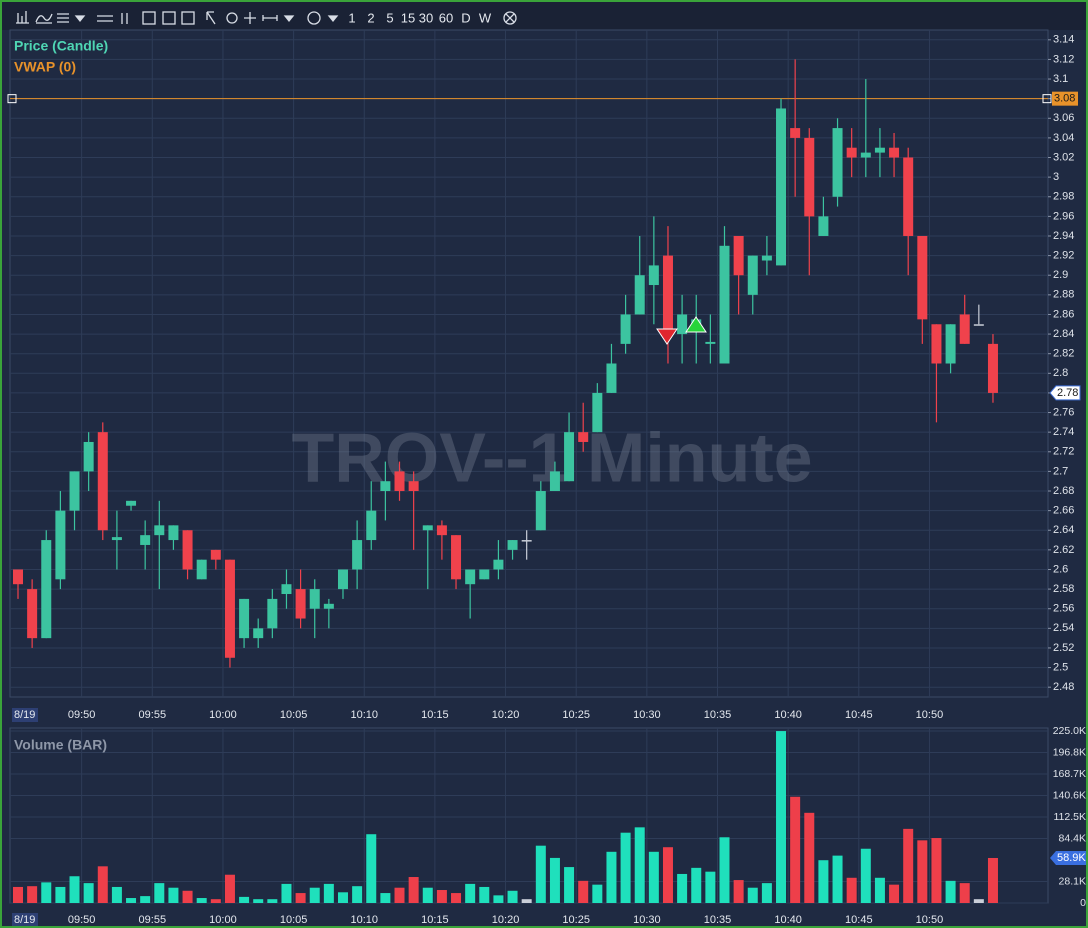  What do you see at coordinates (788, 715) in the screenshot?
I see `x-tick-label: 10:40` at bounding box center [788, 715].